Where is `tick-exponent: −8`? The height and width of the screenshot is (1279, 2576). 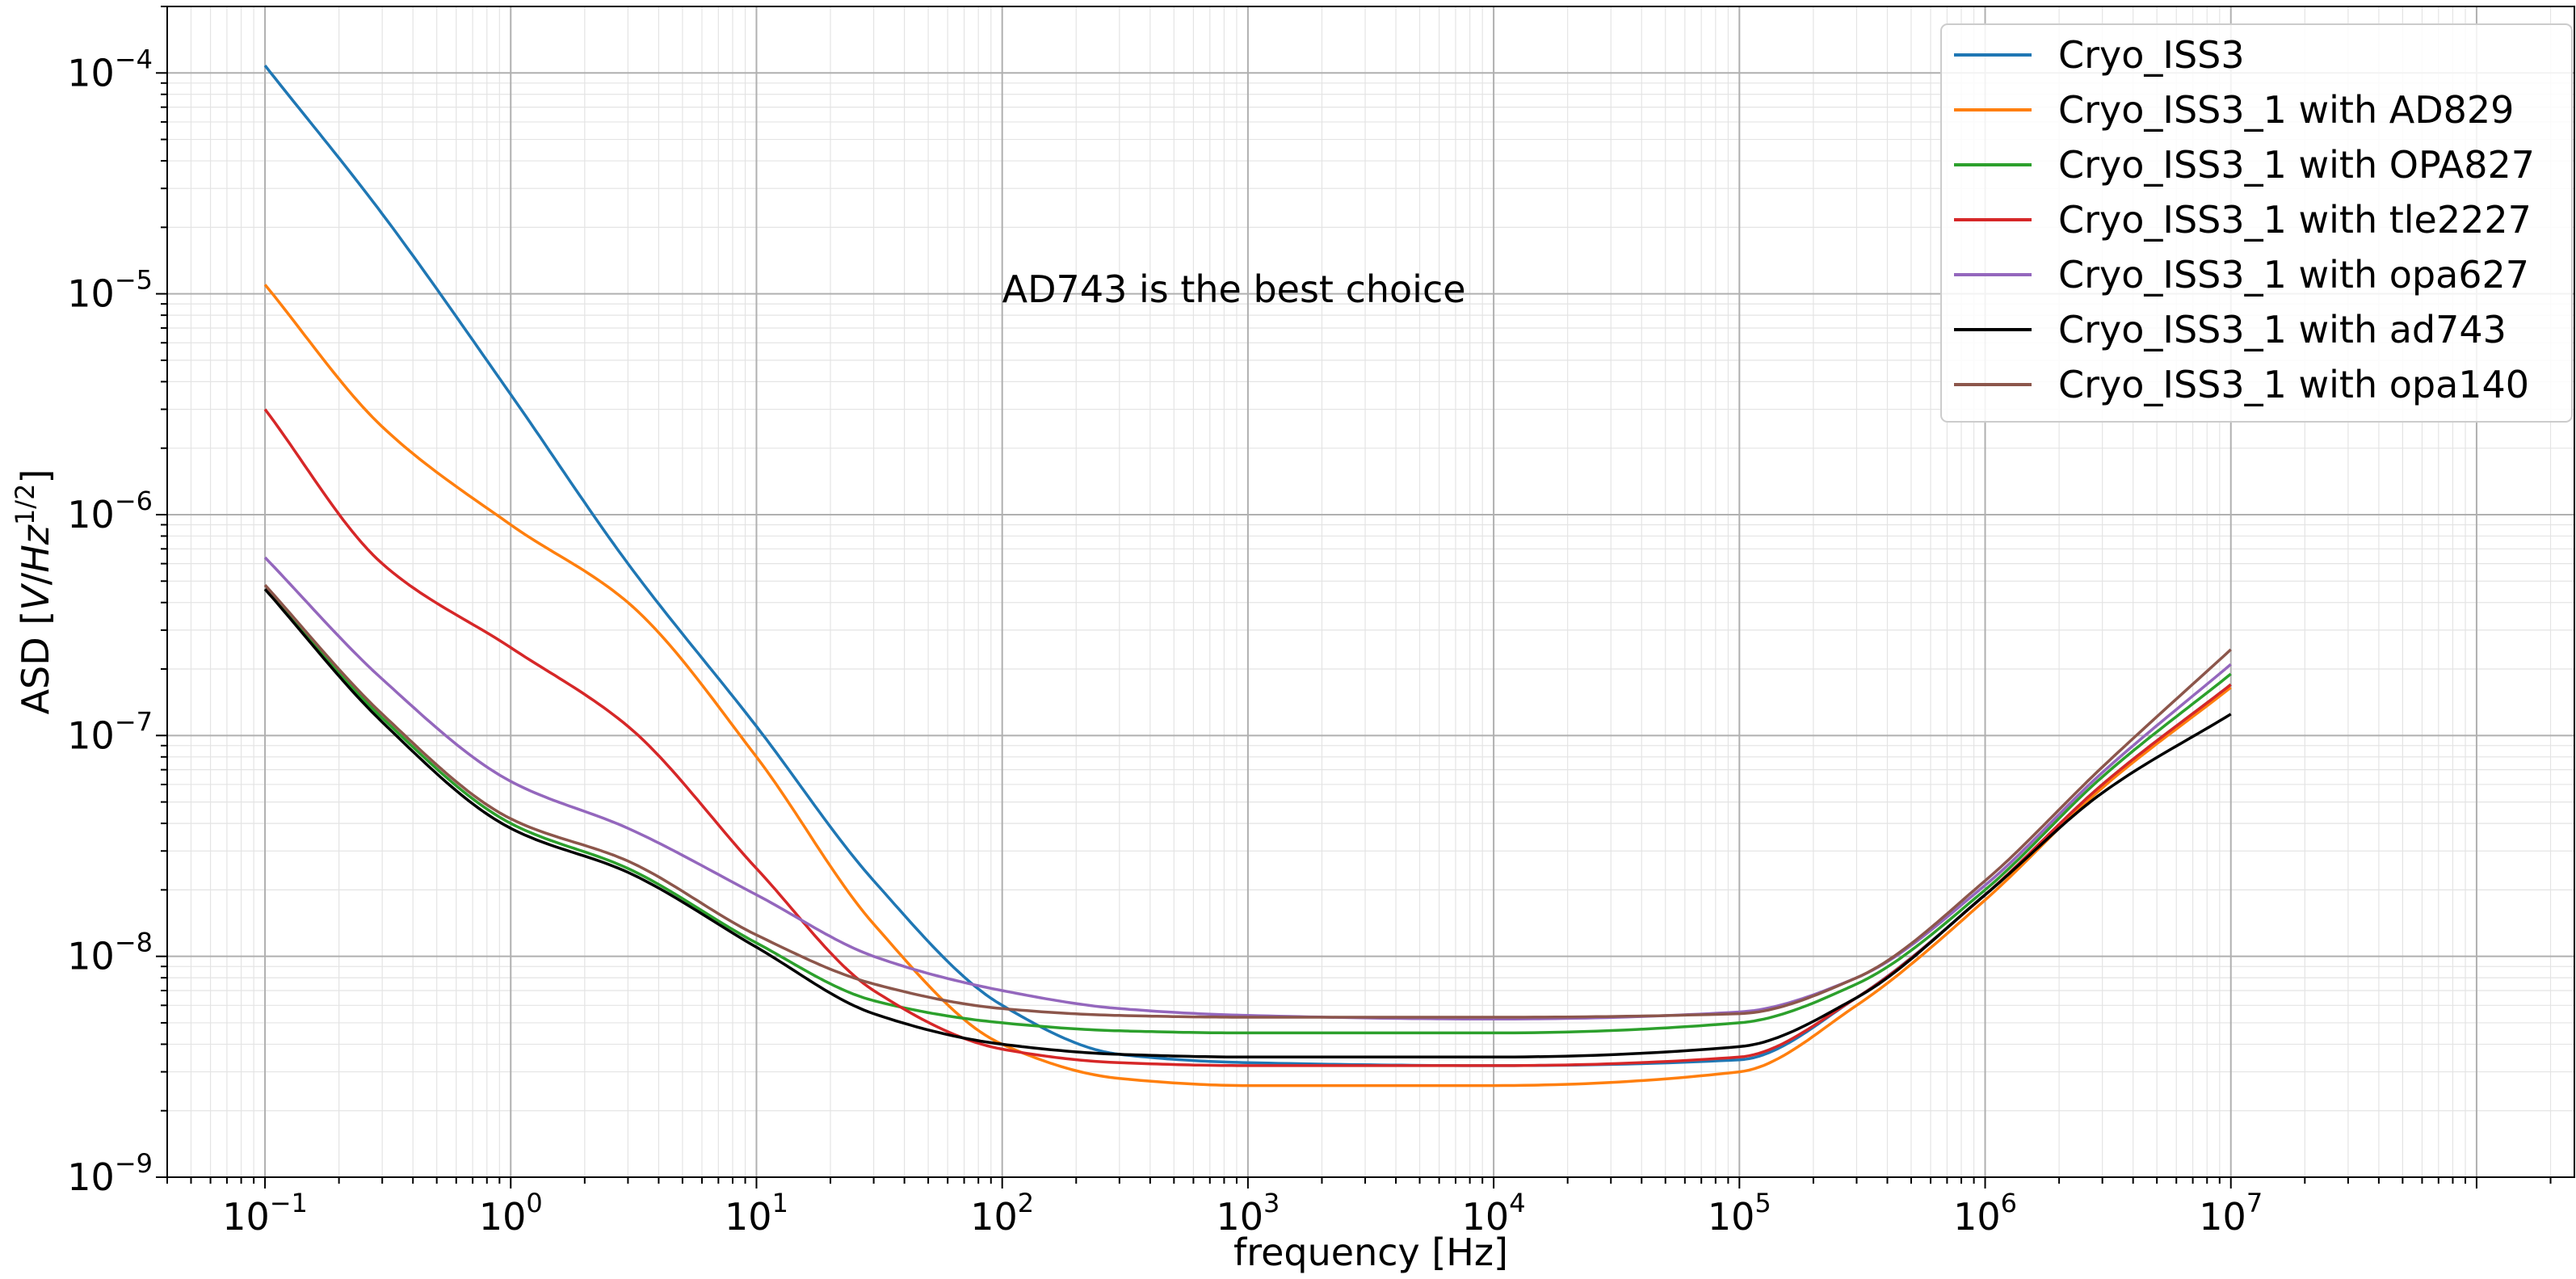 tick-exponent: −8 is located at coordinates (134, 943).